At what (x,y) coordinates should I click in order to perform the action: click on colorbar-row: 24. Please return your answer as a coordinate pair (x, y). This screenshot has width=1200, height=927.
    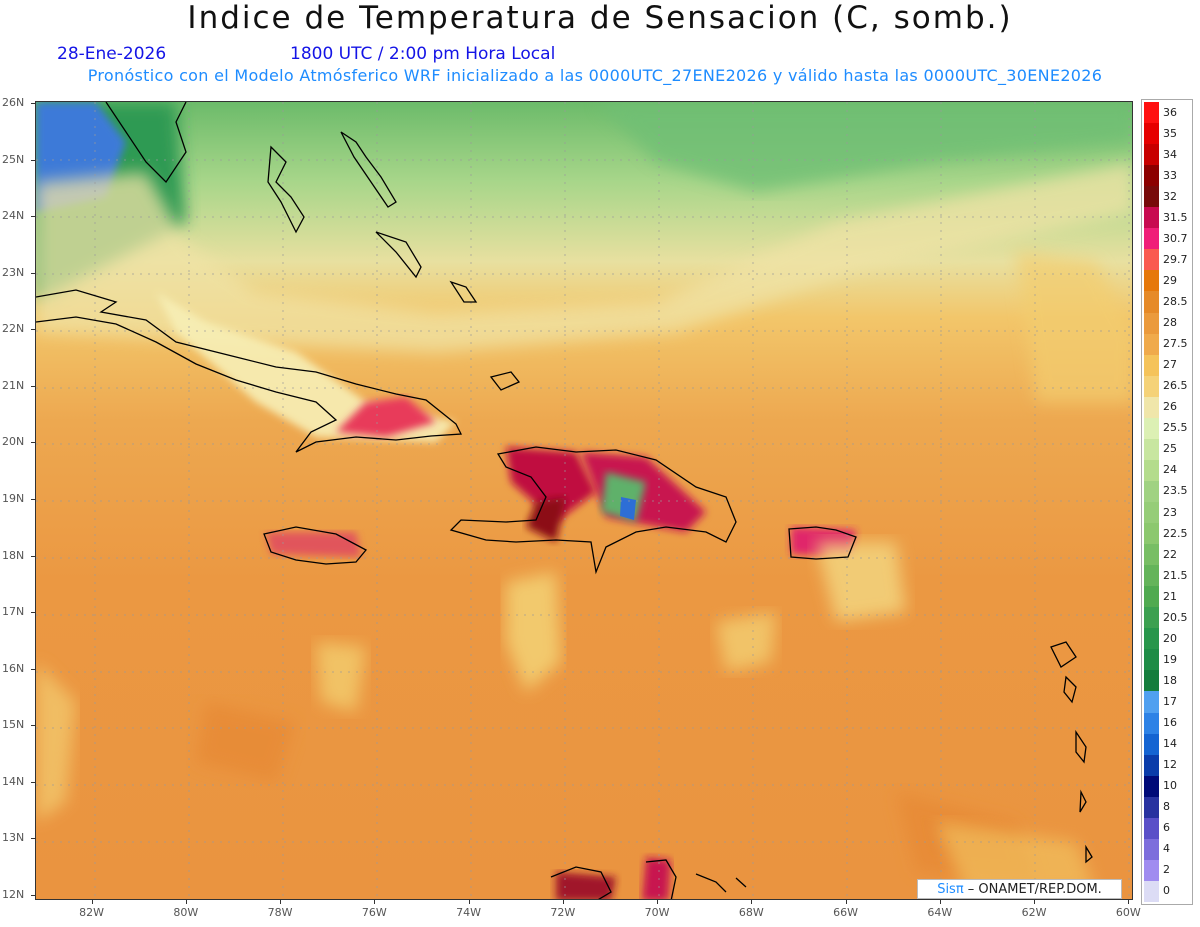
    Looking at the image, I should click on (1167, 470).